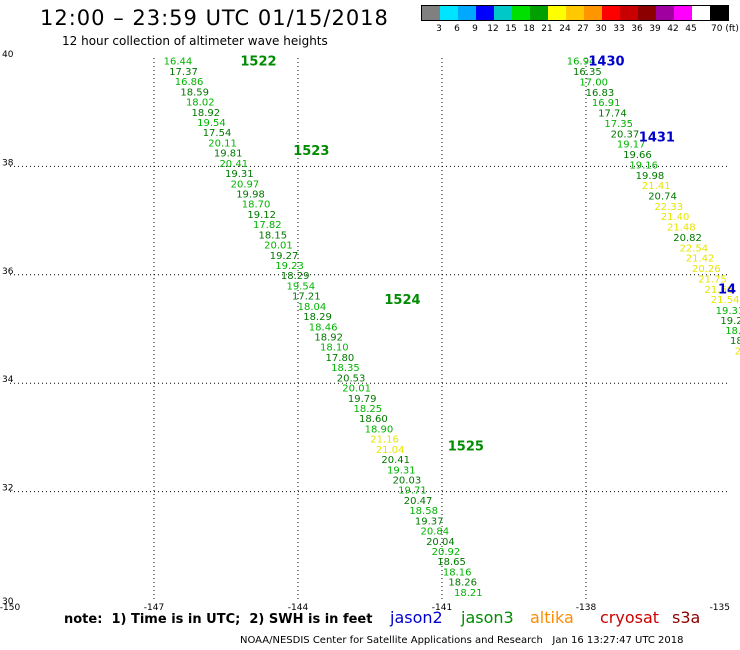 Image resolution: width=740 pixels, height=650 pixels. What do you see at coordinates (395, 460) in the screenshot?
I see `wave-height-label: 20.41` at bounding box center [395, 460].